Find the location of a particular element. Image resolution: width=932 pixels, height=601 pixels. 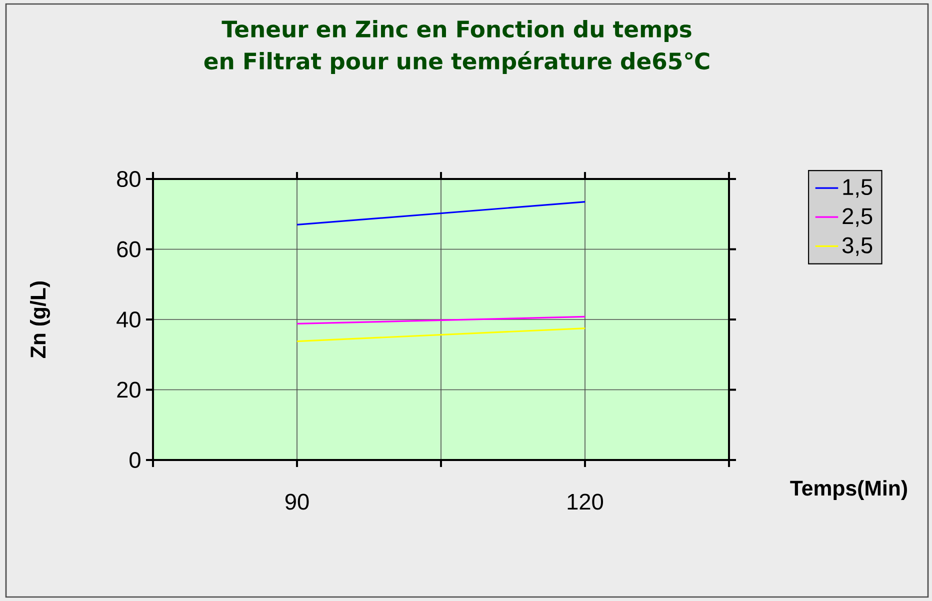

chart-title: Teneur en Zinc en Fonction du temps en Filtrat pour une température de65℃ is located at coordinates (457, 47).